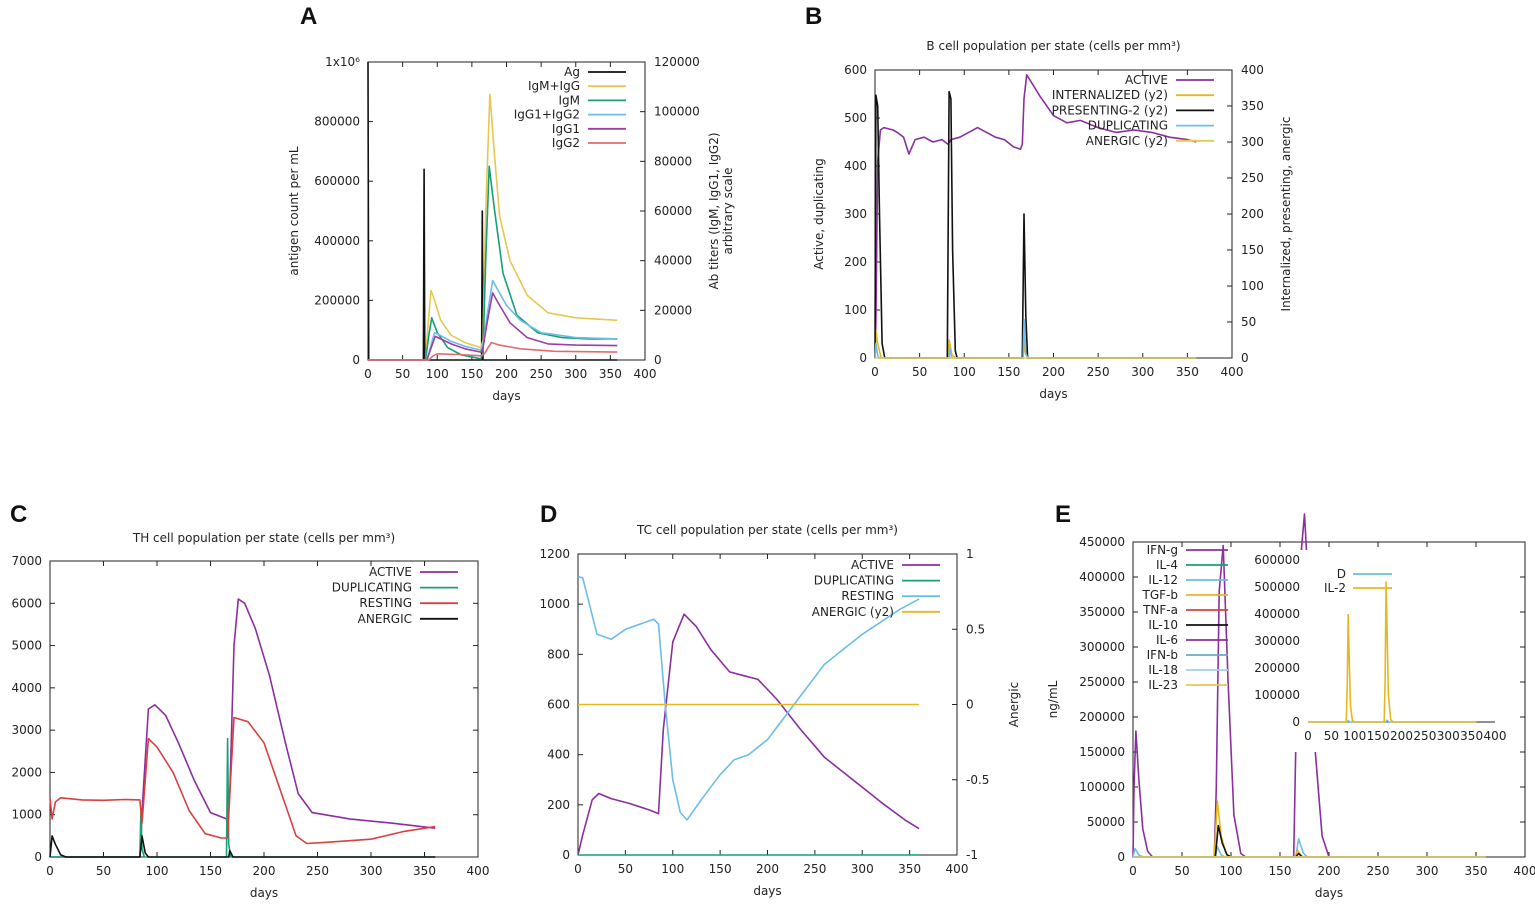  I want to click on series-line-anergic, so click(242, 846).